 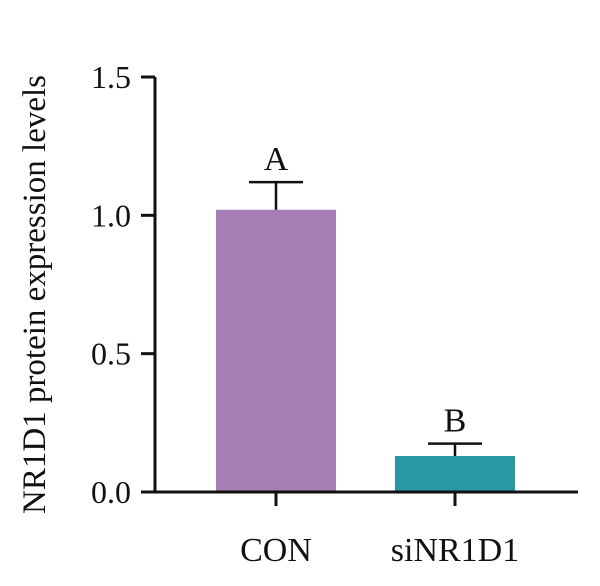 I want to click on category-labels: CON siNR1D1, so click(x=379, y=530).